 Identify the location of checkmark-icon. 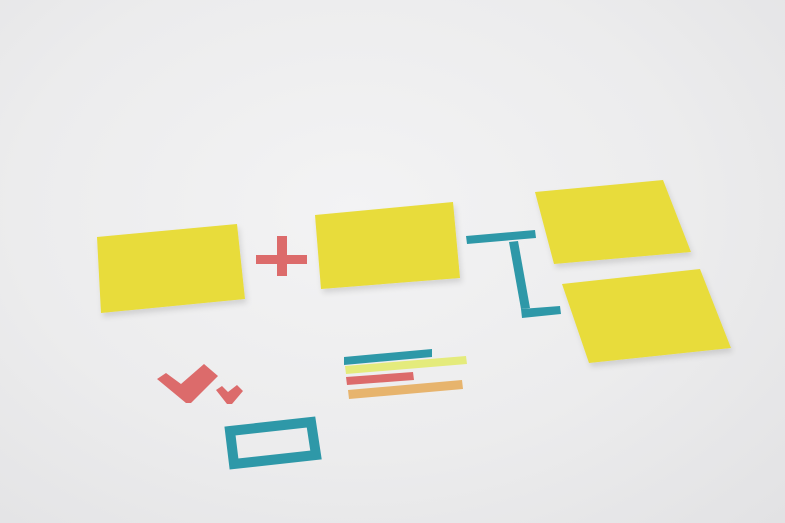
(187, 383).